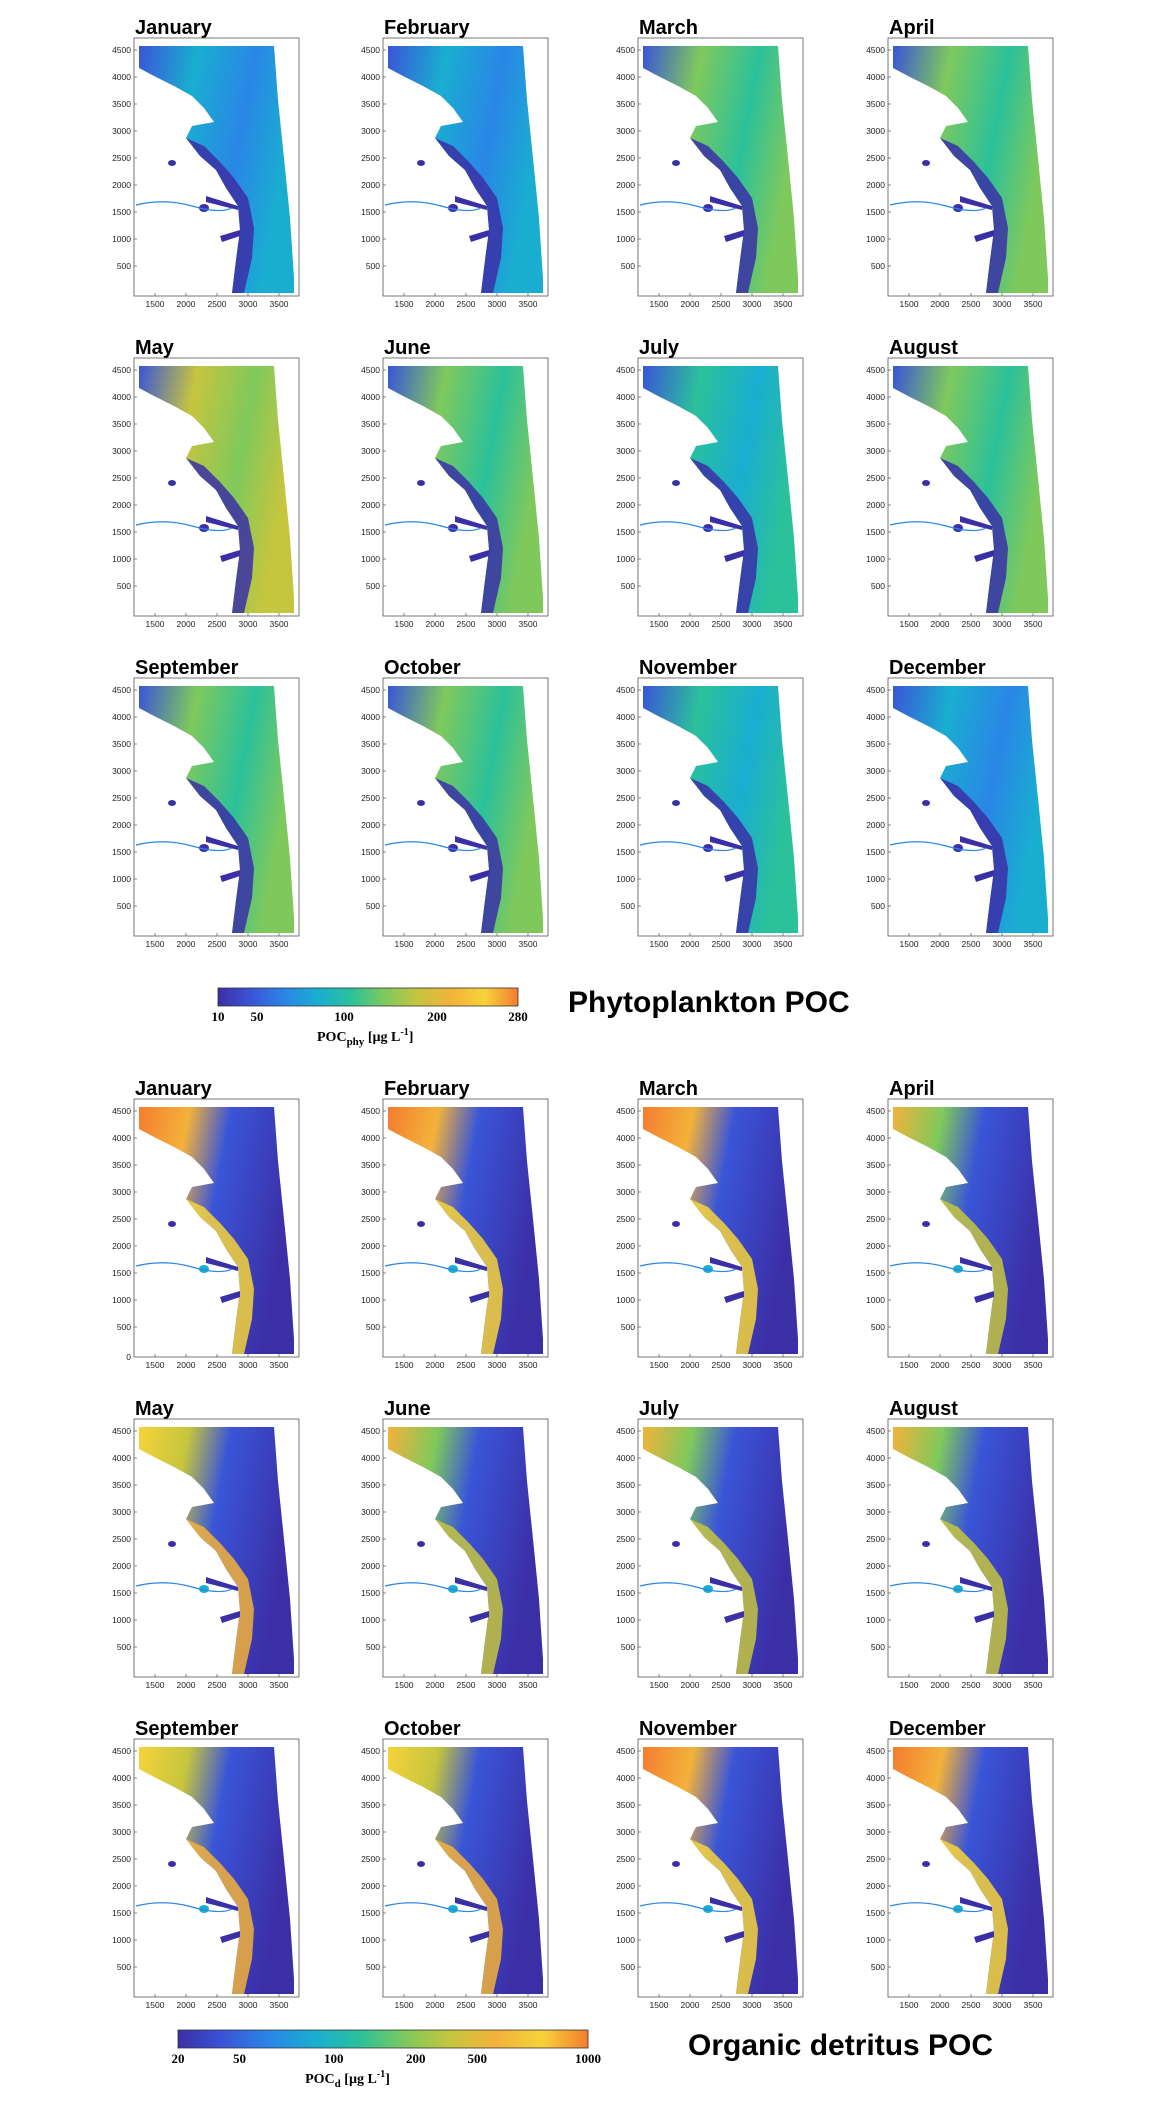 The image size is (1151, 2115). What do you see at coordinates (518, 1016) in the screenshot?
I see `colorbar-tick-label: 280` at bounding box center [518, 1016].